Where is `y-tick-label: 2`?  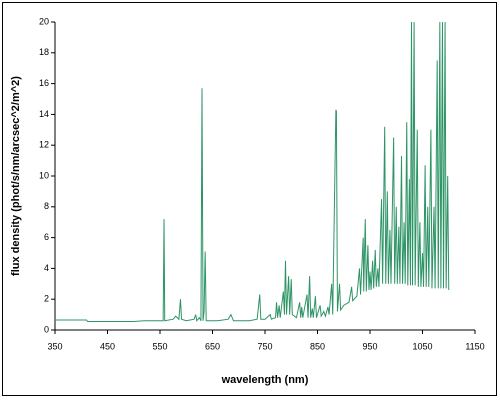
y-tick-label: 2 is located at coordinates (46, 299).